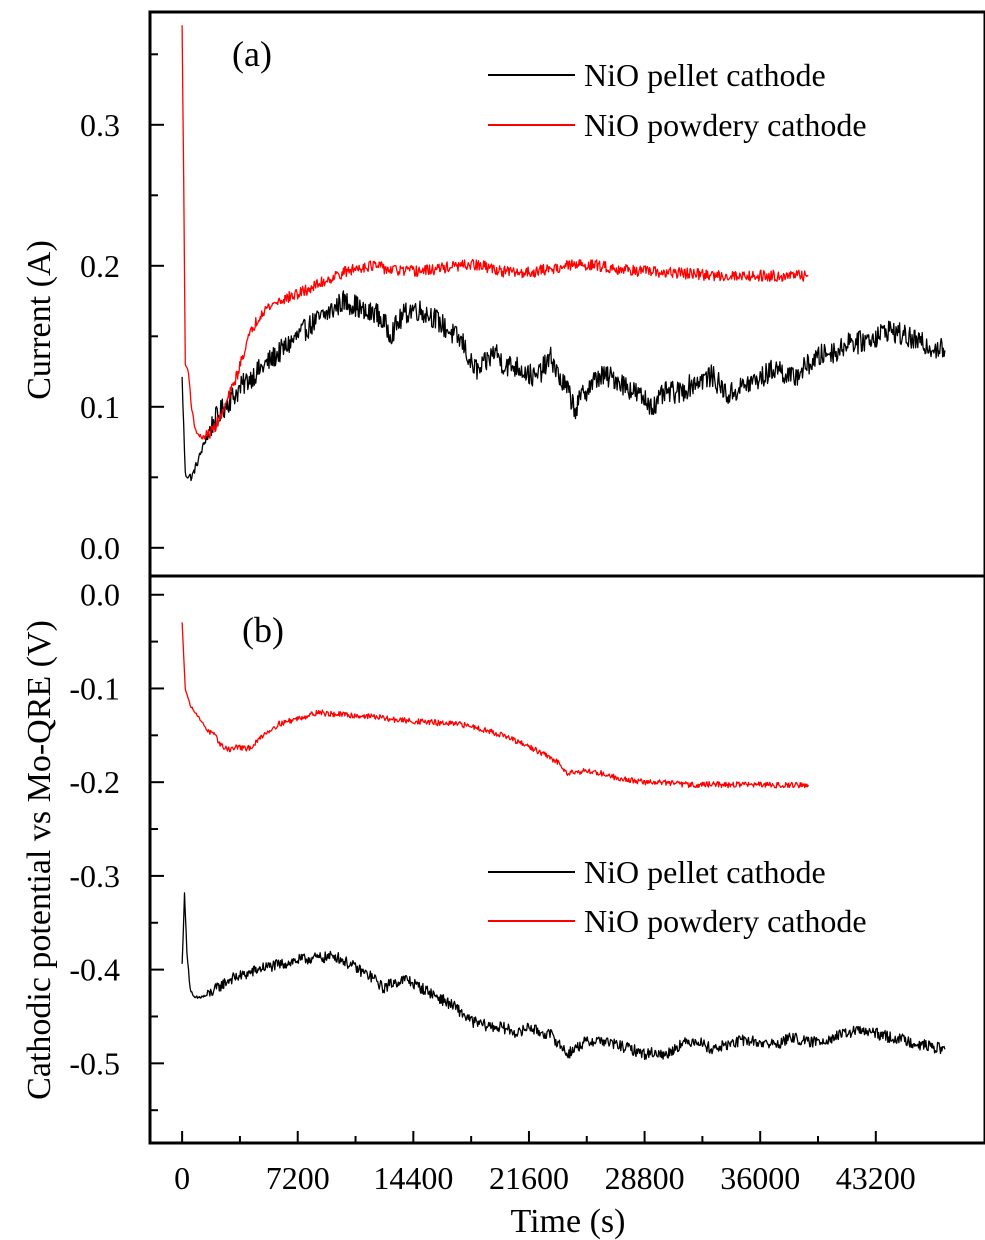 Image resolution: width=985 pixels, height=1240 pixels. What do you see at coordinates (645, 1178) in the screenshot?
I see `x-tick-label-4: 28800` at bounding box center [645, 1178].